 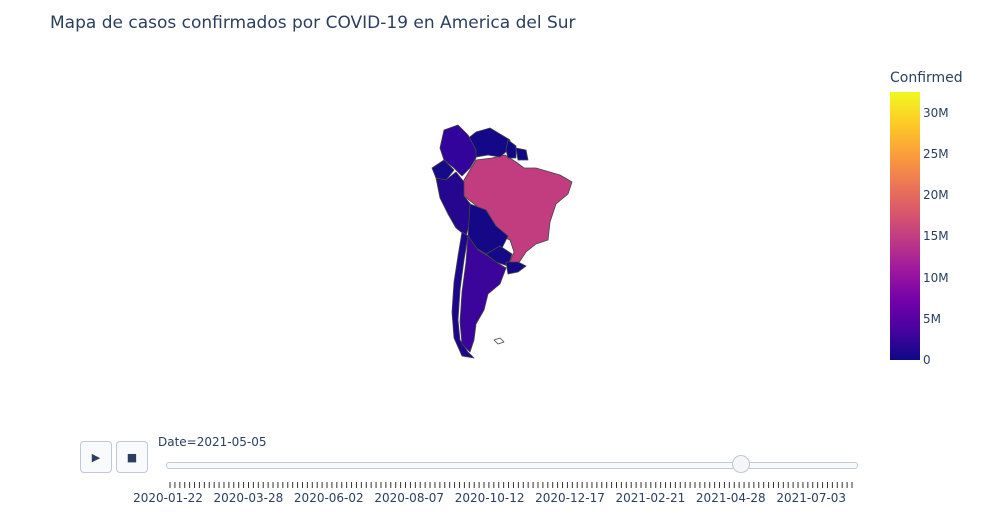 What do you see at coordinates (168, 498) in the screenshot?
I see `slider-tick-label: 2020-01-22` at bounding box center [168, 498].